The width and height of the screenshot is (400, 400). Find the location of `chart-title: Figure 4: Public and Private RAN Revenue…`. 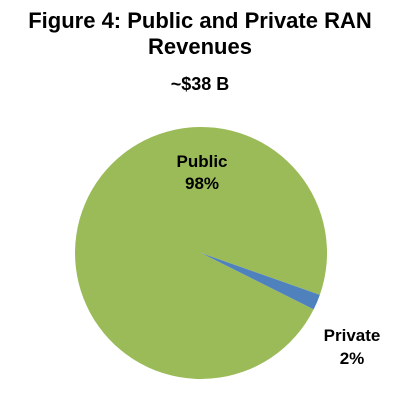

chart-title: Figure 4: Public and Private RAN Revenue… is located at coordinates (200, 34).